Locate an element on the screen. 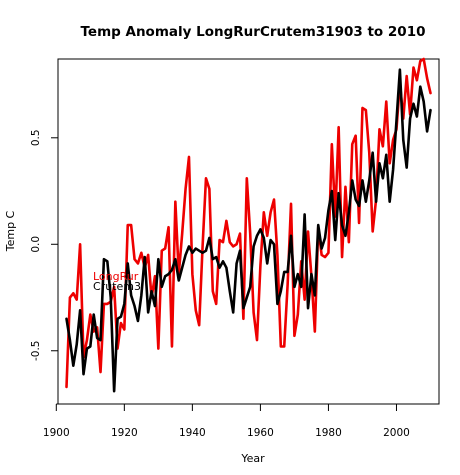 This screenshot has width=460, height=475. legend-entry-crutem3: Crutem3 is located at coordinates (117, 286).